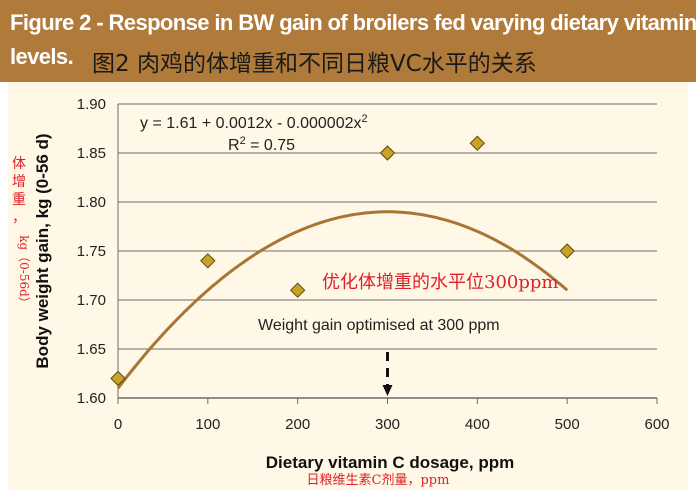 The width and height of the screenshot is (696, 490). Describe the element at coordinates (207, 424) in the screenshot. I see `x-tick-100: 100` at that location.